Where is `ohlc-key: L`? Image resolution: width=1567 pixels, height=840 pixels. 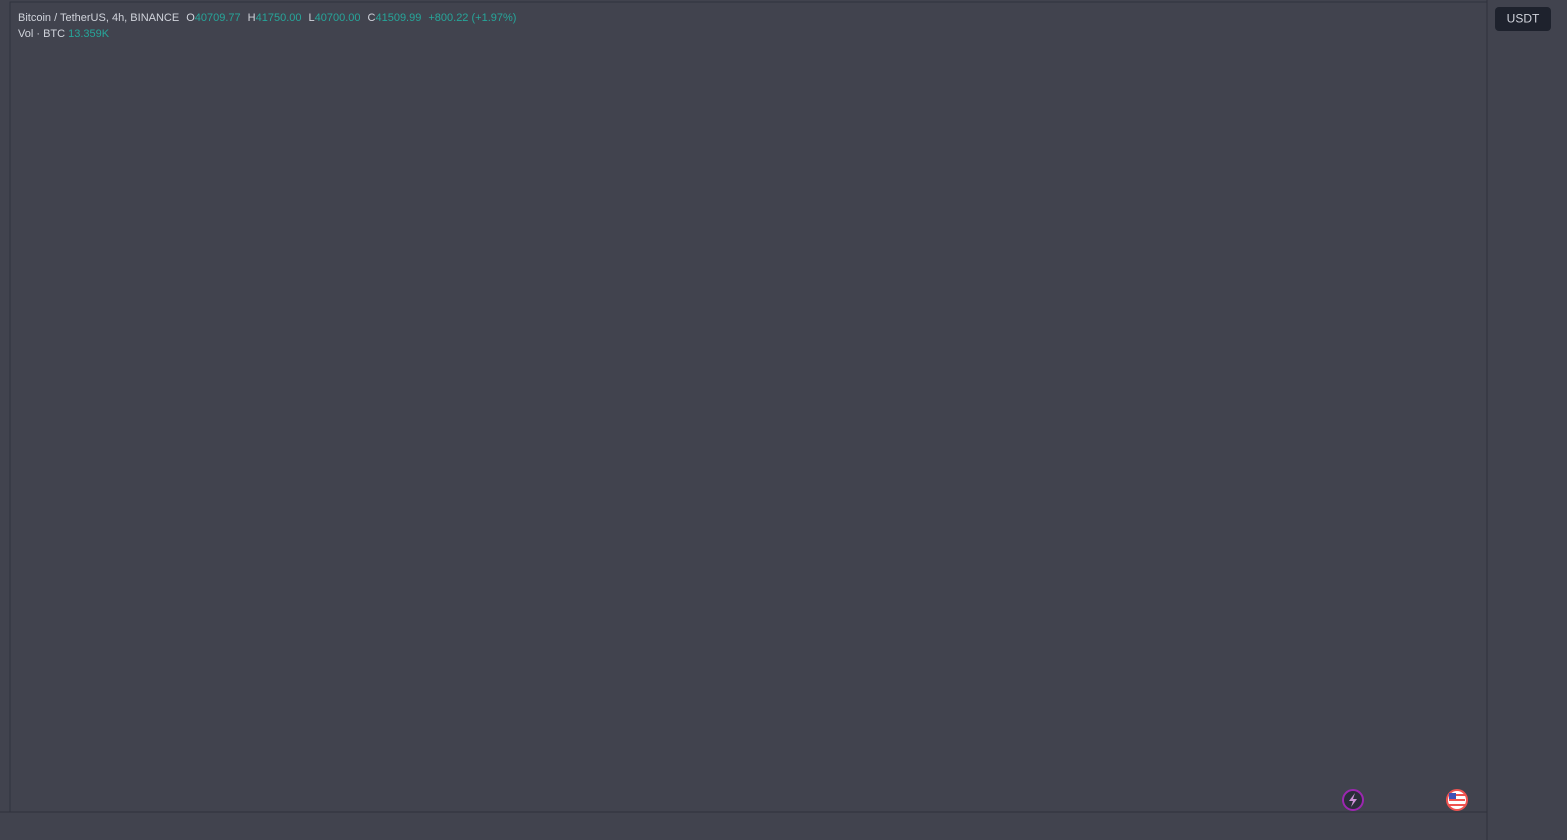
ohlc-key: L is located at coordinates (311, 18).